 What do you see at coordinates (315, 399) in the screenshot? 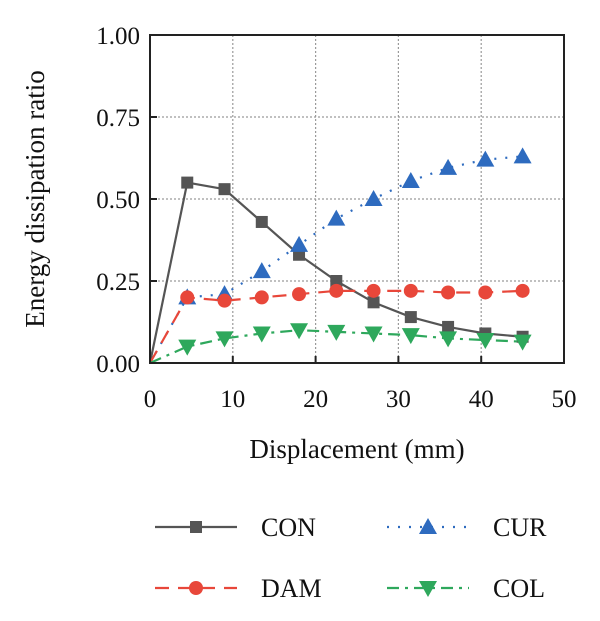
I see `x-tick-label: 20` at bounding box center [315, 399].